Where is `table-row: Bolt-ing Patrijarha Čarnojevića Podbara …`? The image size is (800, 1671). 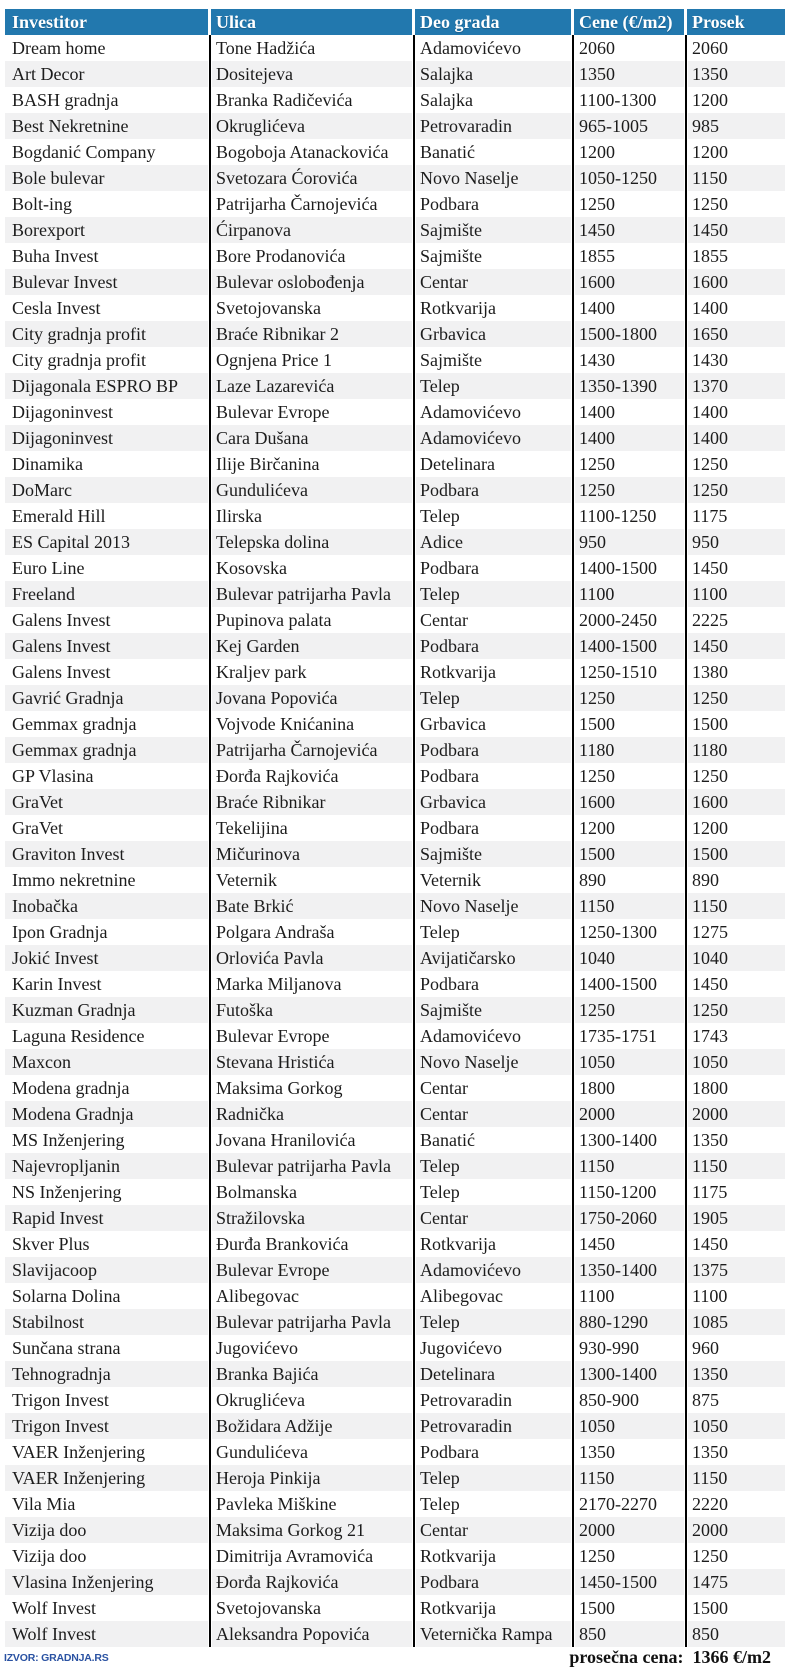
table-row: Bolt-ing Patrijarha Čarnojevića Podbara … is located at coordinates (395, 204).